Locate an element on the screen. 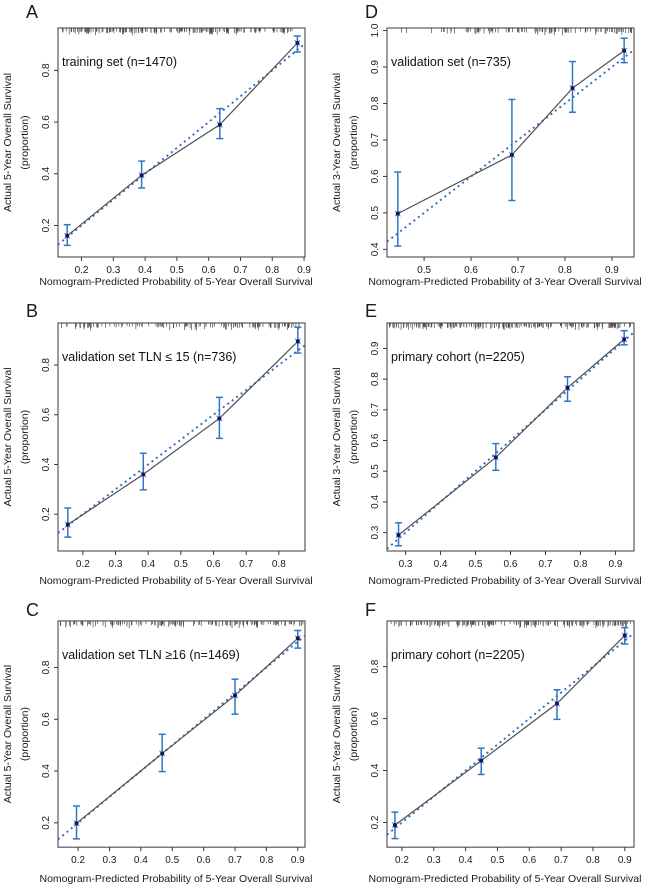 The width and height of the screenshot is (650, 896). y-tick-label: 1.0 is located at coordinates (375, 30).